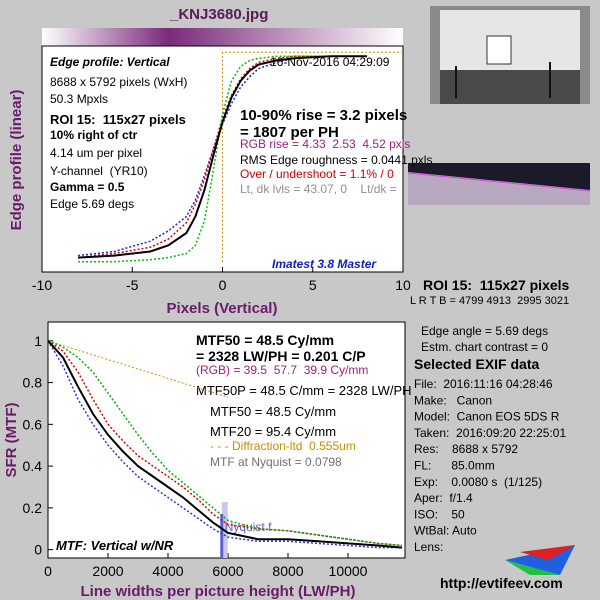  I want to click on exif-line: Exp: 0.0080 s (1/125), so click(478, 482).